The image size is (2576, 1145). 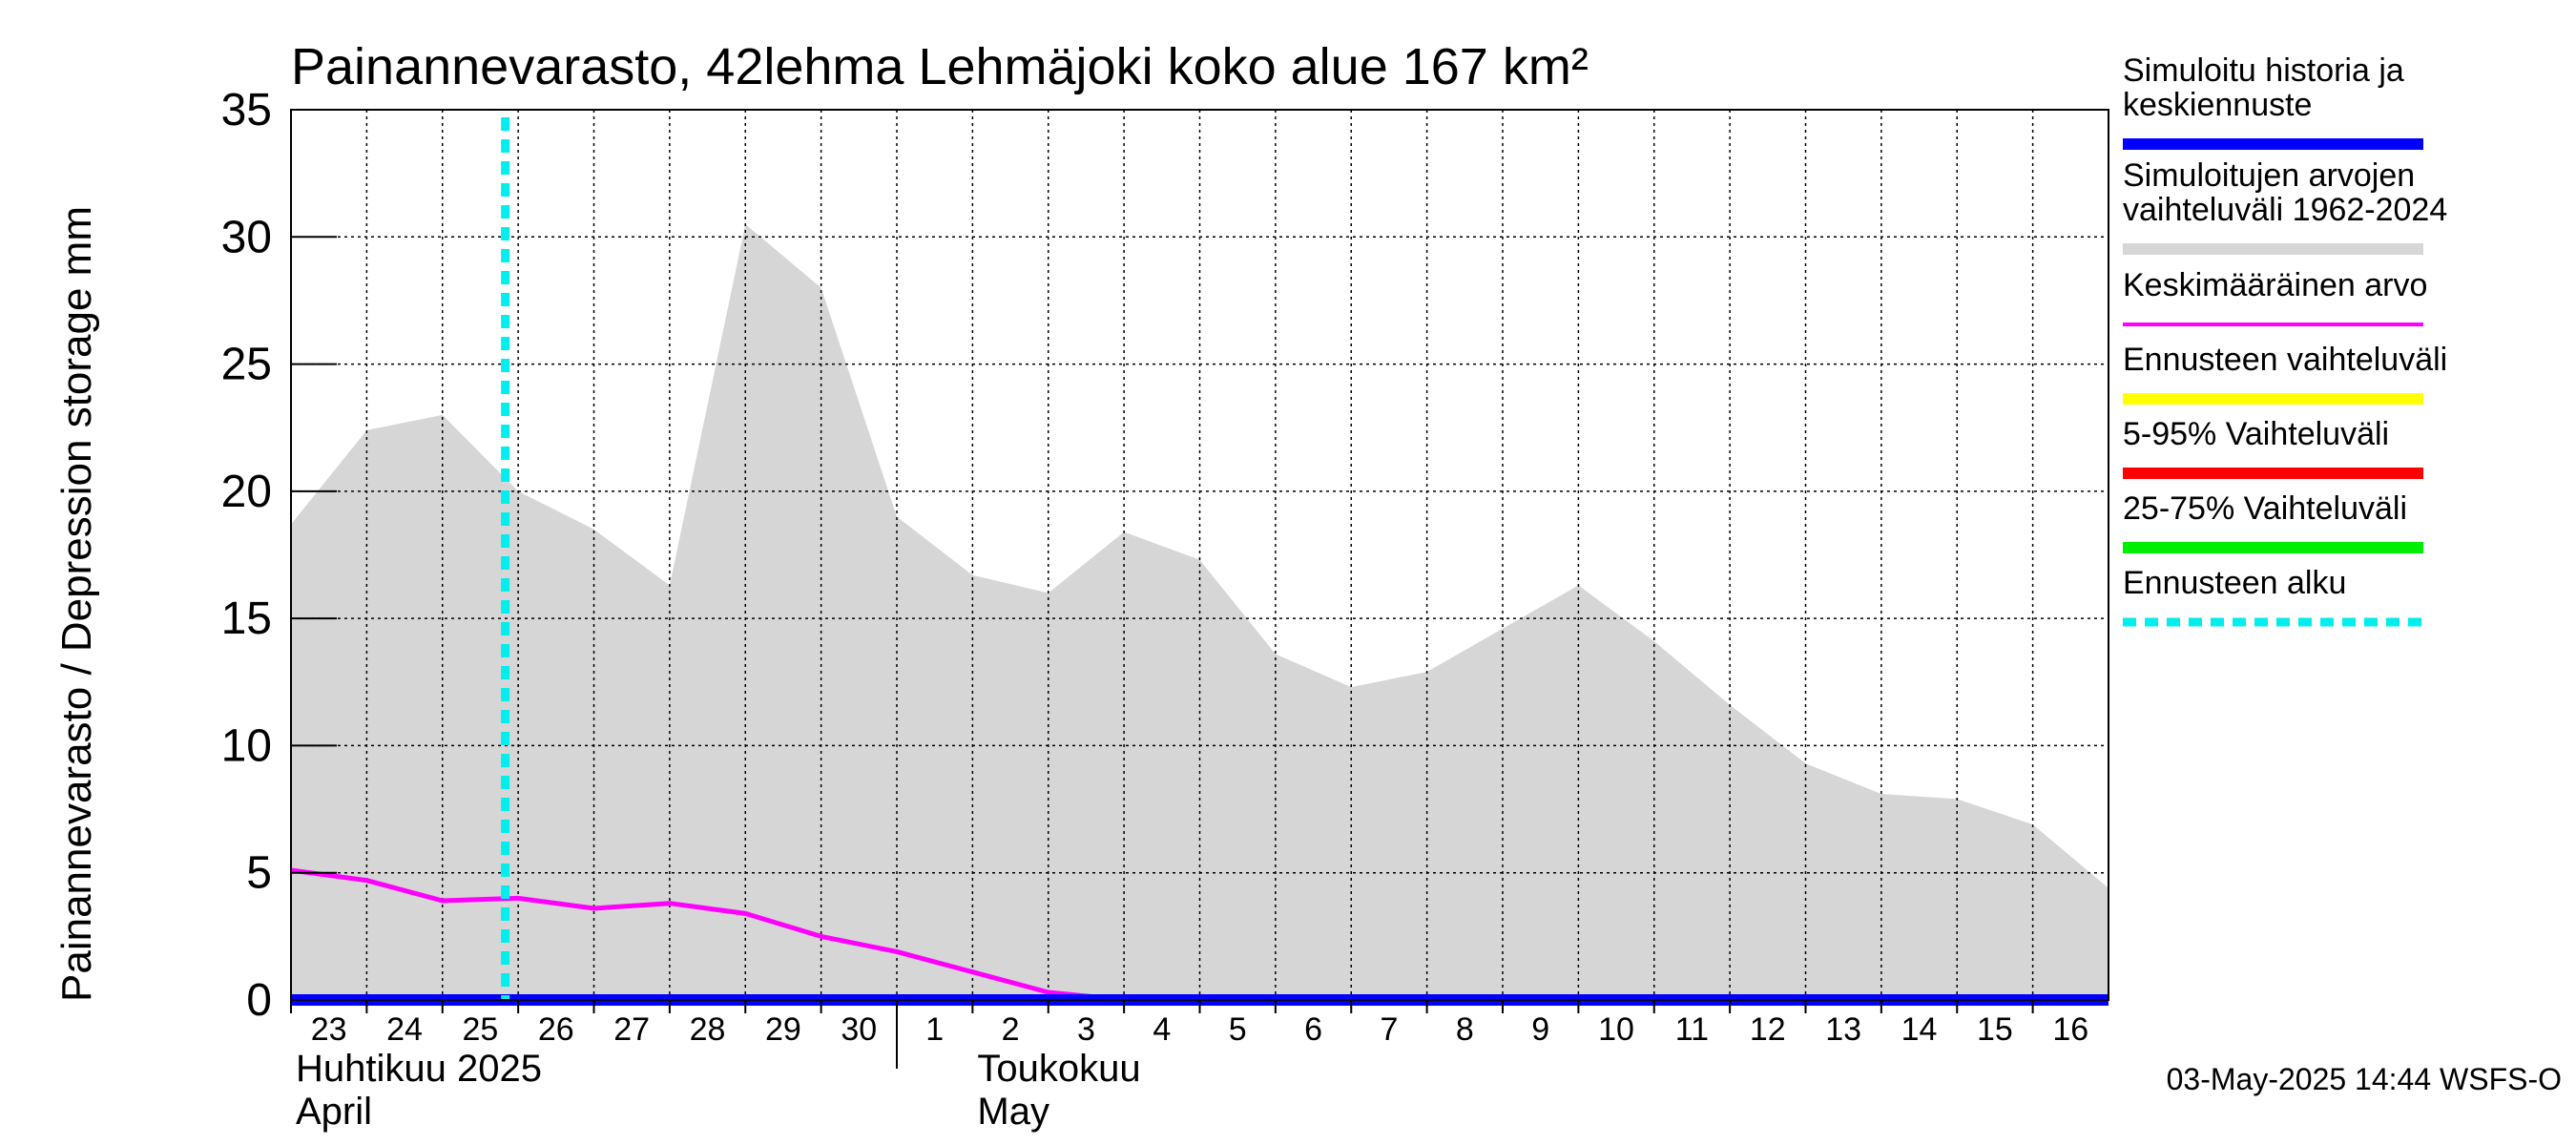 I want to click on legend-label: Ennusteen vaihteluväli, so click(x=2285, y=360).